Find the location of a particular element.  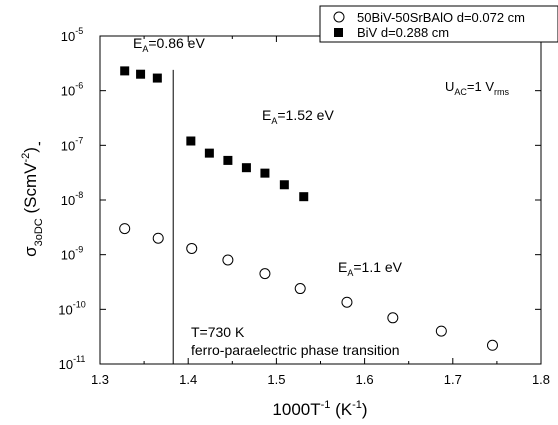

legend-marker-circle is located at coordinates (339, 17).